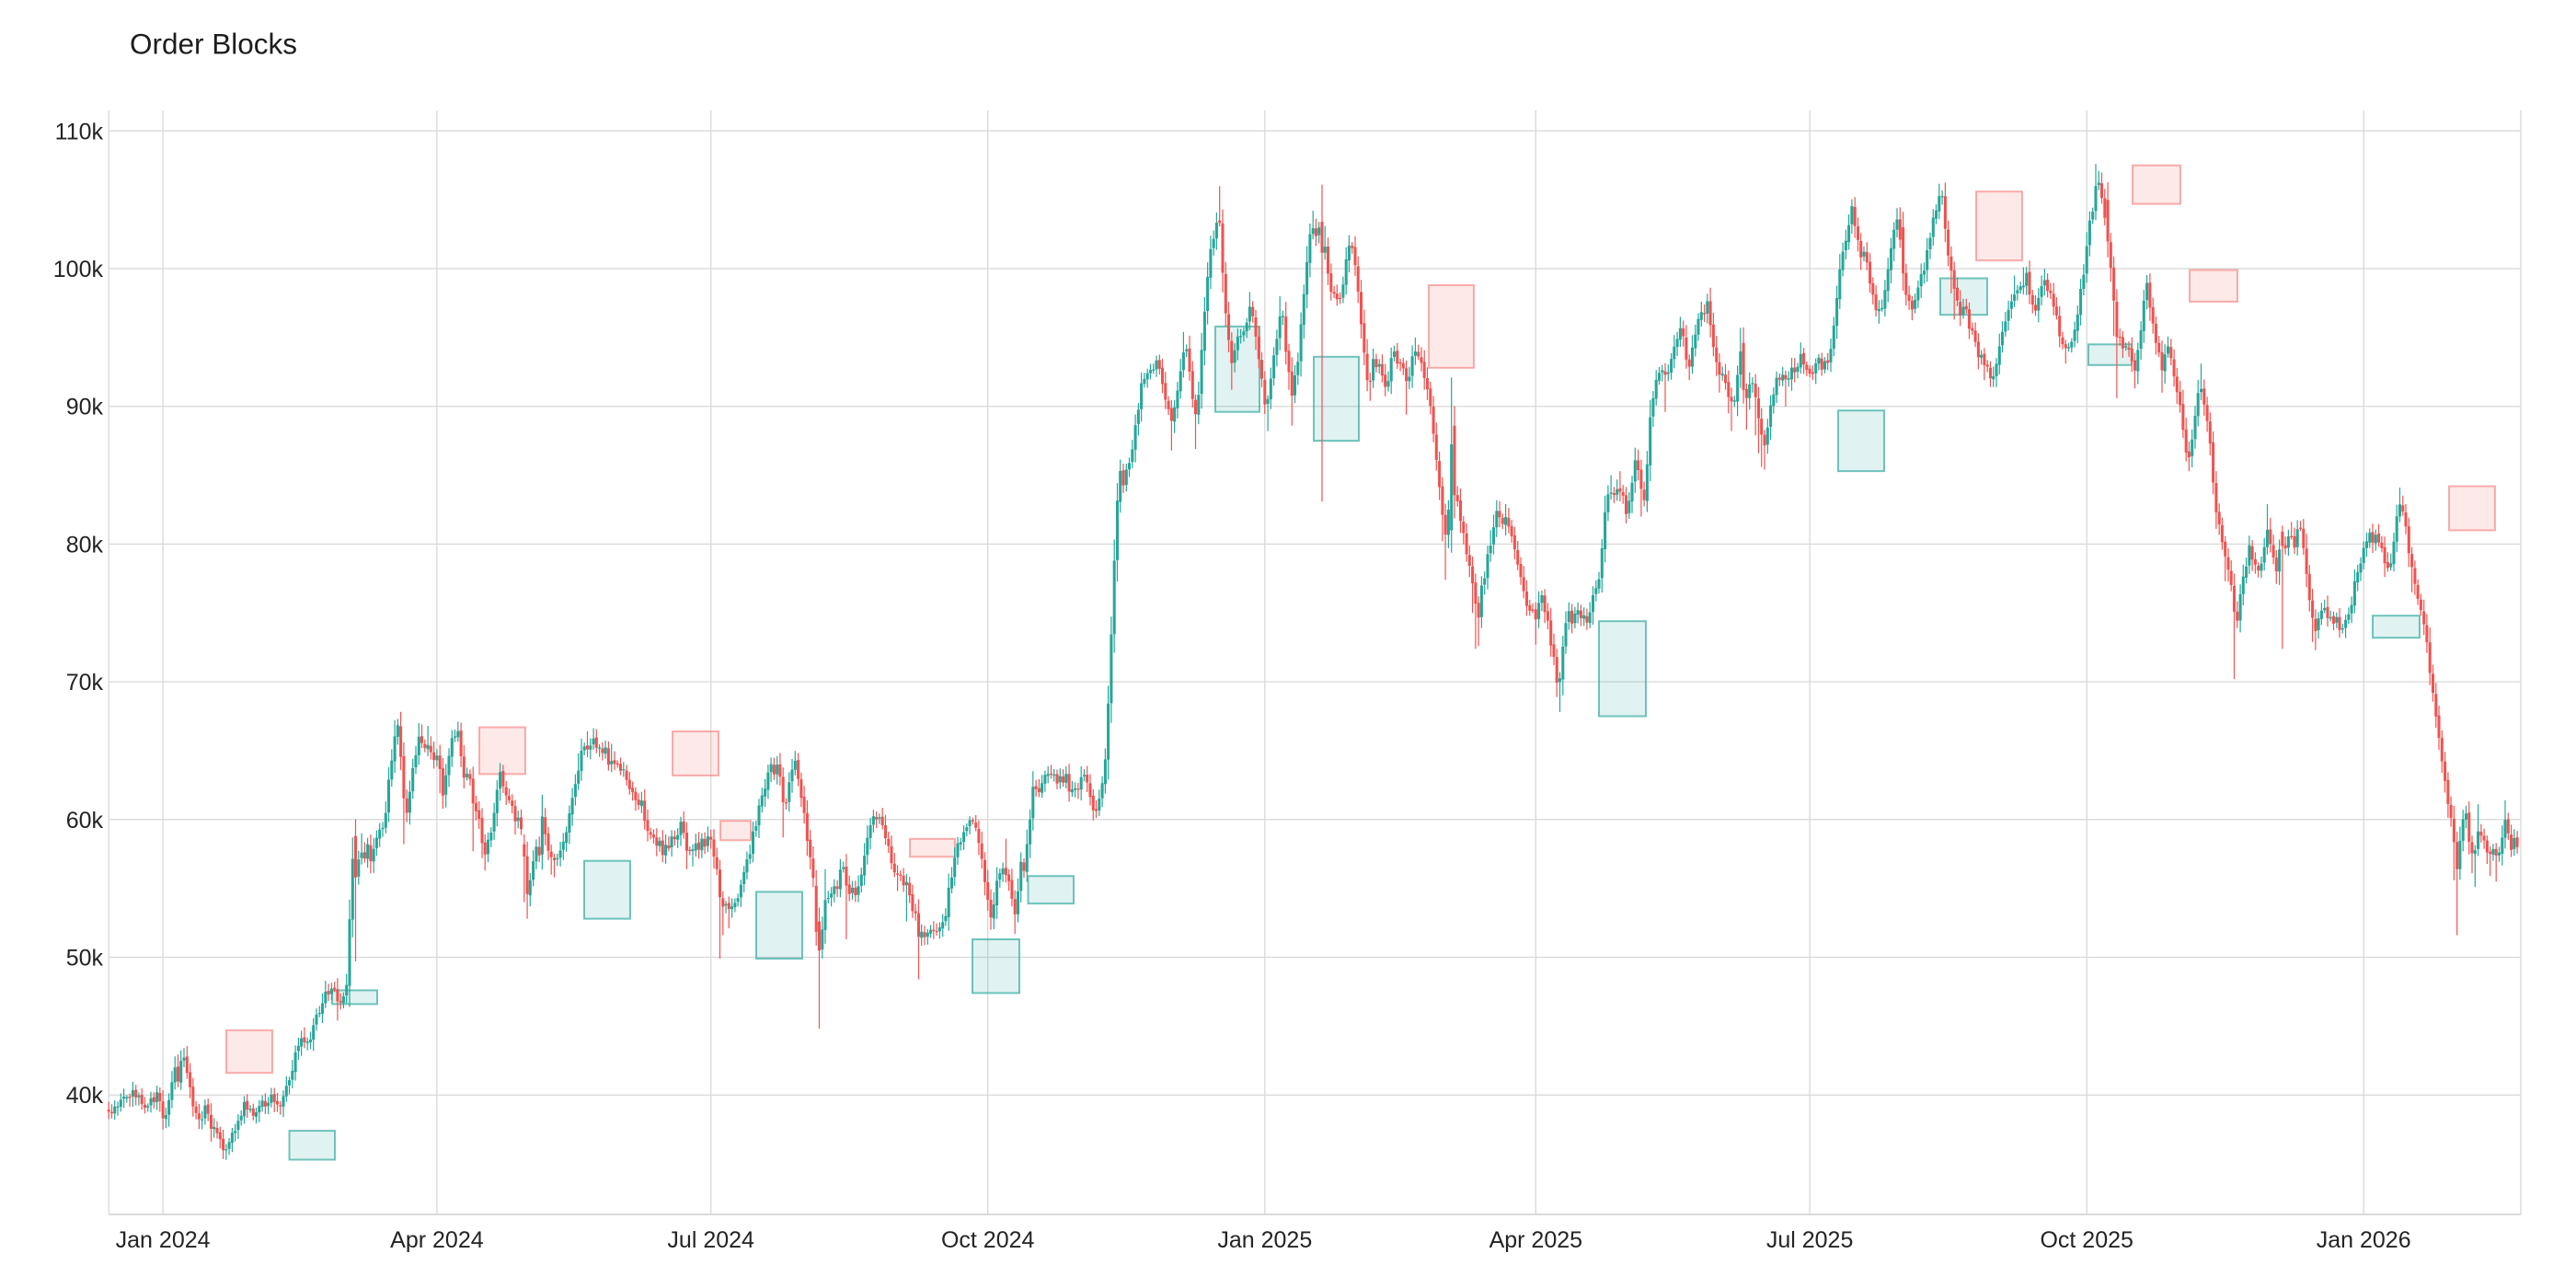  What do you see at coordinates (85, 959) in the screenshot?
I see `svg-text: 50k` at bounding box center [85, 959].